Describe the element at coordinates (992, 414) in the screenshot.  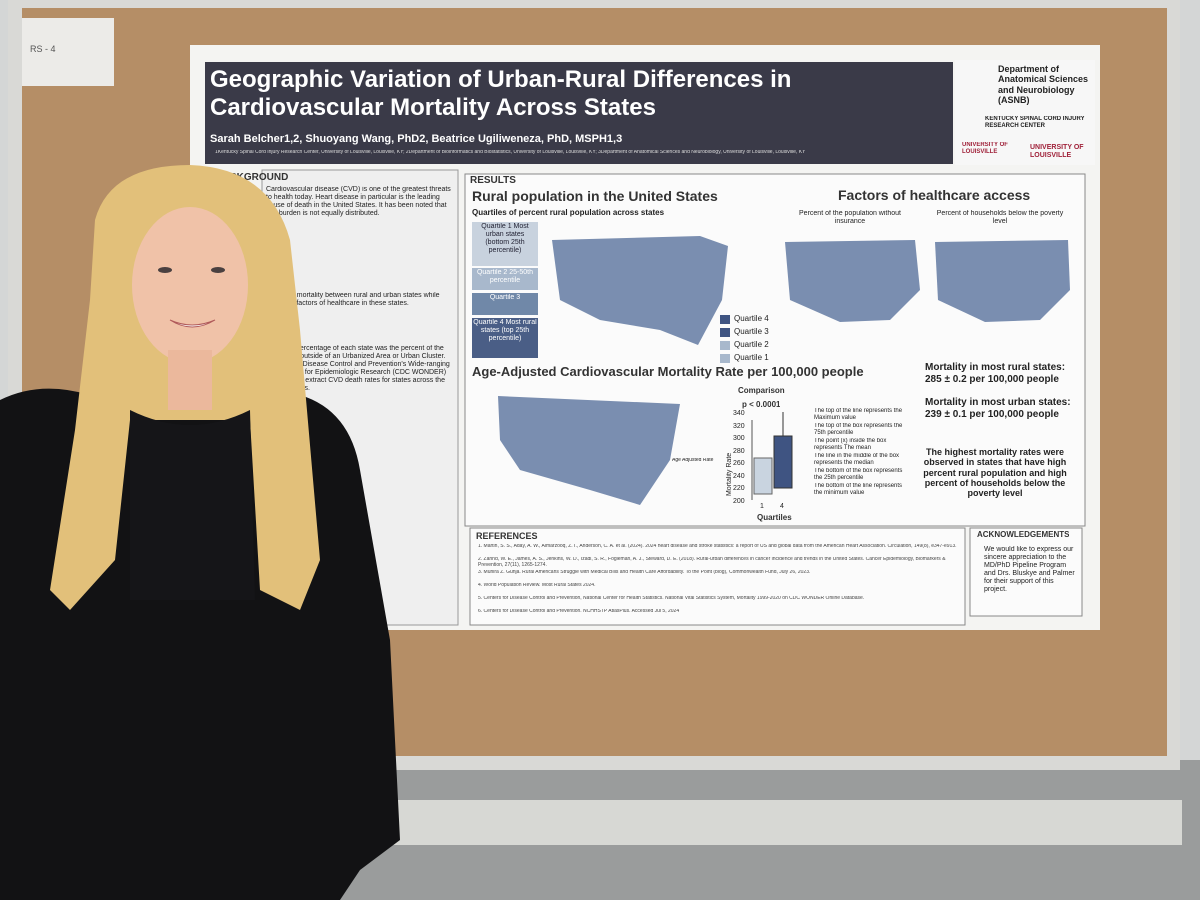
I see `stat-text: 239 ± 0.1 per 100,000 people` at that location.